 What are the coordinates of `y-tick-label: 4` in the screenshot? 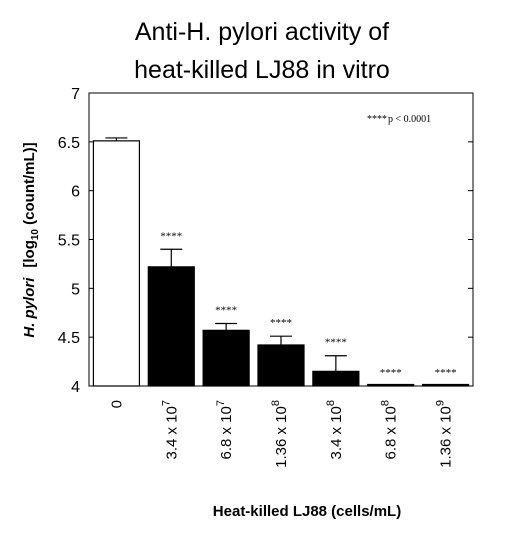 It's located at (75, 387).